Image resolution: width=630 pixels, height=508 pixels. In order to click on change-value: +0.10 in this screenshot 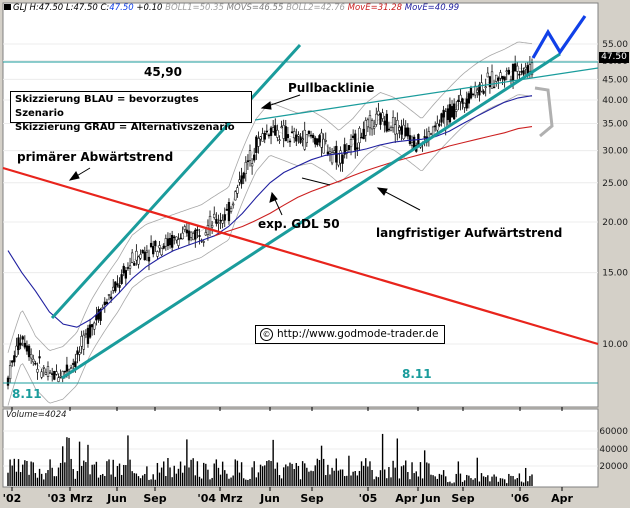, I will do `click(149, 8)`.